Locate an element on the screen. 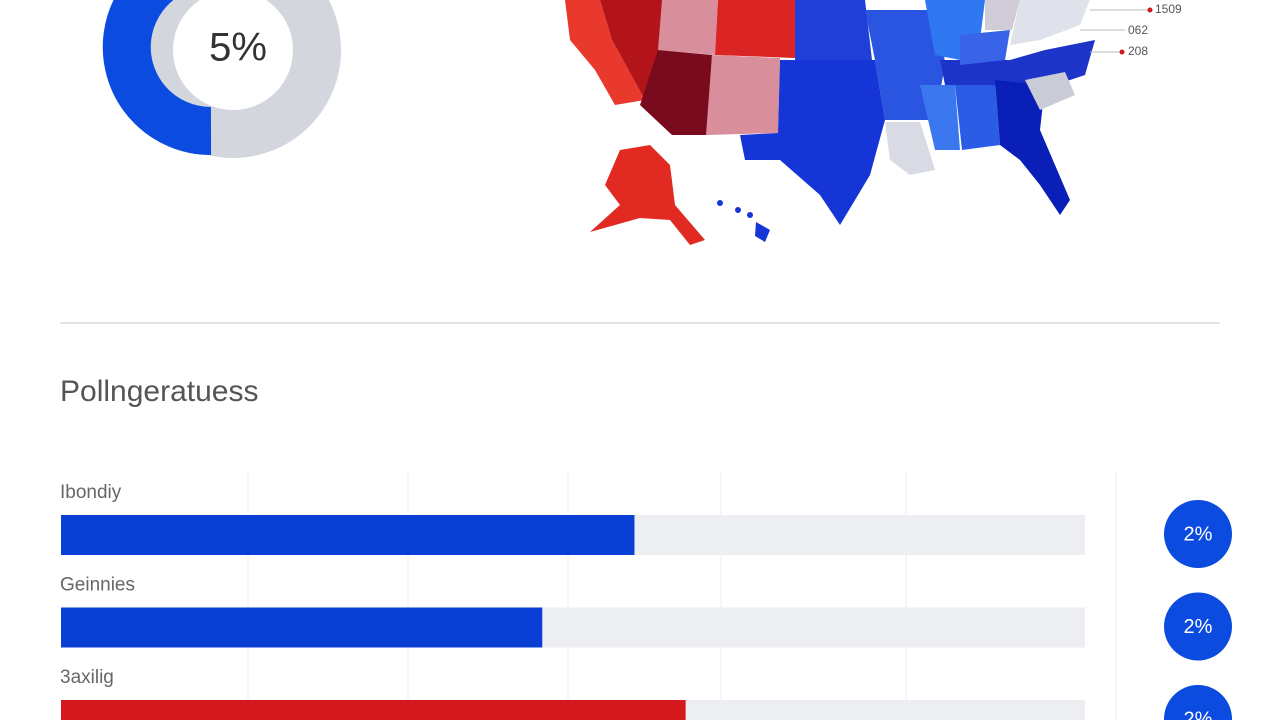 The image size is (1280, 720). us-map is located at coordinates (830, 122).